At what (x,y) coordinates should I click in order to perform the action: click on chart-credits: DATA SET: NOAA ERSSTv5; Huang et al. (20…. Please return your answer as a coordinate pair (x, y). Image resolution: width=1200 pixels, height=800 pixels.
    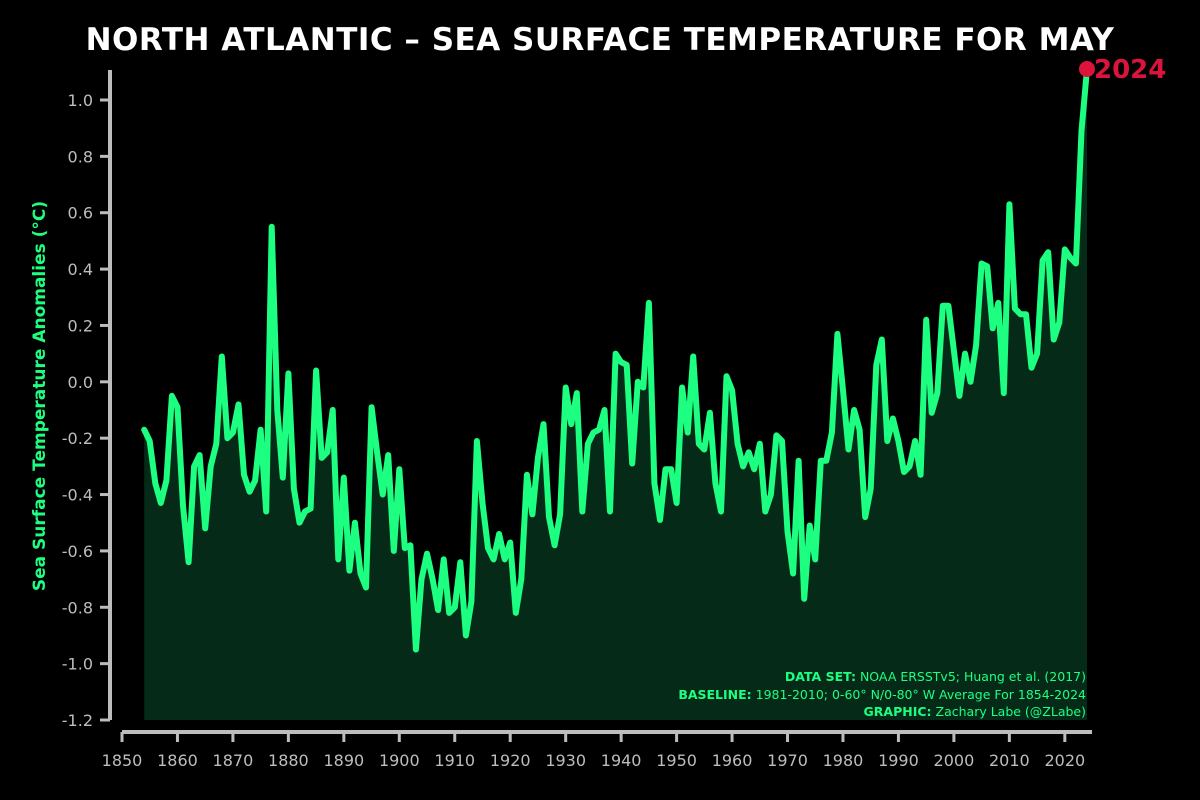
    Looking at the image, I should click on (882, 694).